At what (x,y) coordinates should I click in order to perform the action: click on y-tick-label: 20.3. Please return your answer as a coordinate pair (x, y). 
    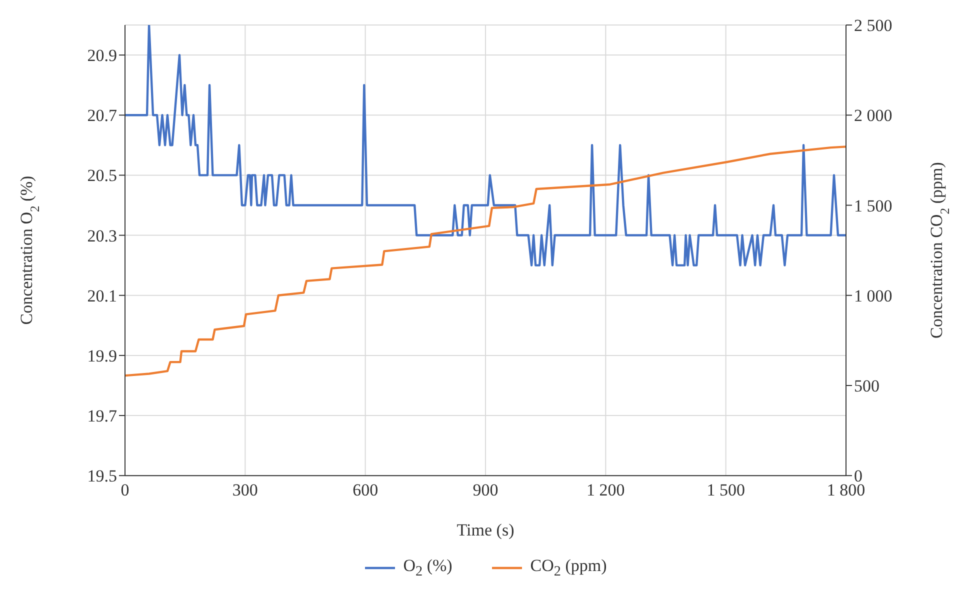
    Looking at the image, I should click on (102, 236).